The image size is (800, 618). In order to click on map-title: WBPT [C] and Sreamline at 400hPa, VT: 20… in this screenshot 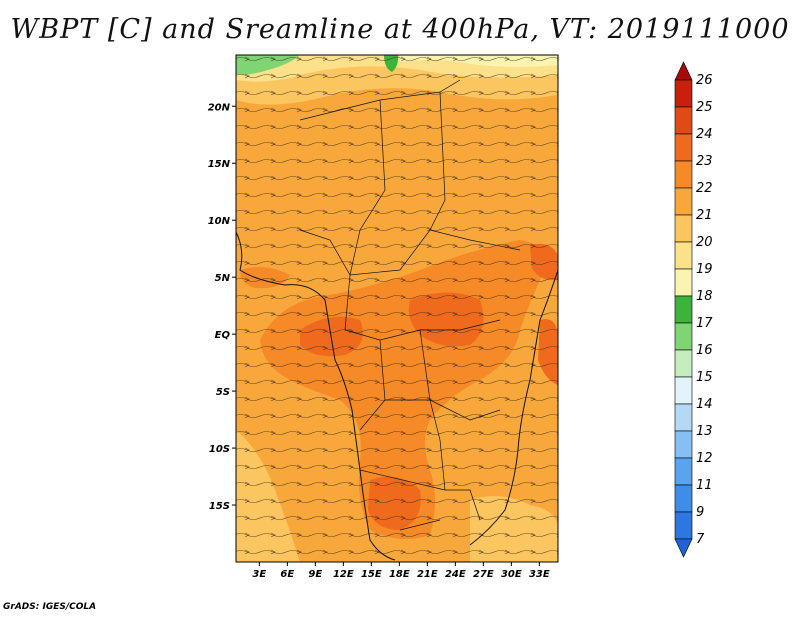, I will do `click(400, 29)`.